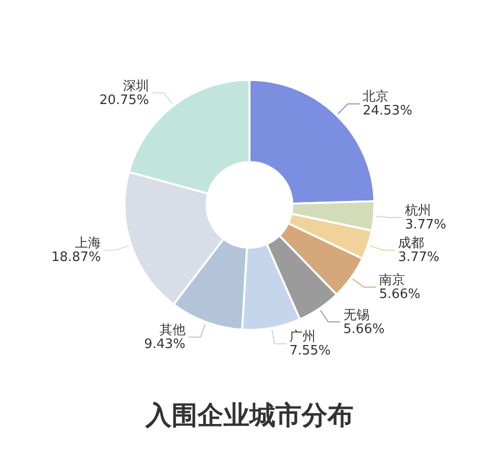  What do you see at coordinates (375, 97) in the screenshot?
I see `slice-label: 北京` at bounding box center [375, 97].